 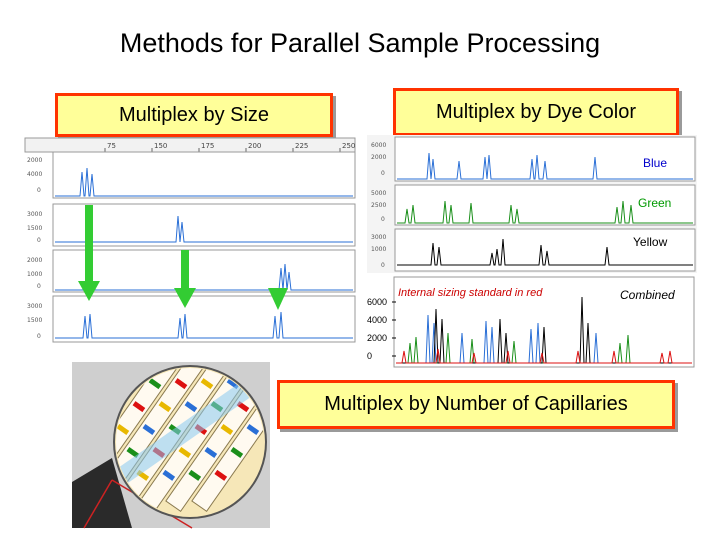 What do you see at coordinates (650, 242) in the screenshot?
I see `yellow-label: Yellow` at bounding box center [650, 242].